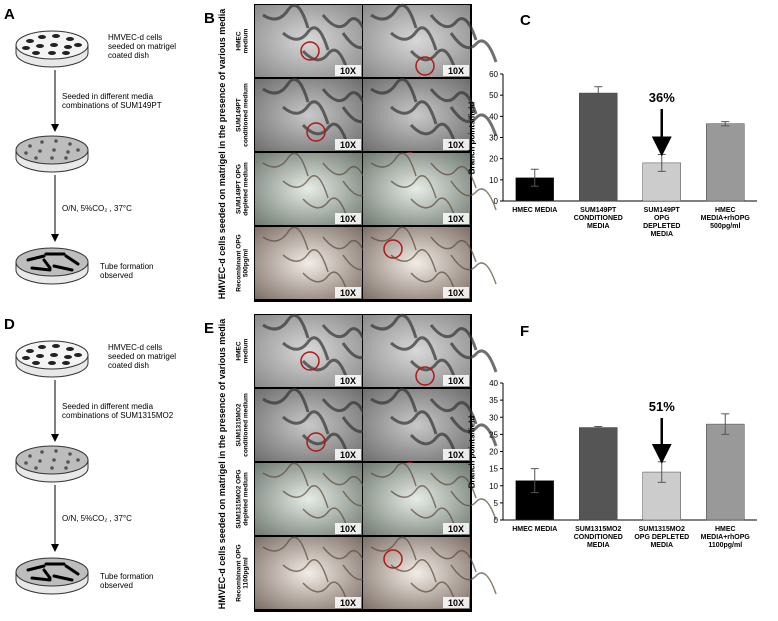 The height and width of the screenshot is (621, 778). Describe the element at coordinates (493, 434) in the screenshot. I see `y-tick-label: 25` at that location.